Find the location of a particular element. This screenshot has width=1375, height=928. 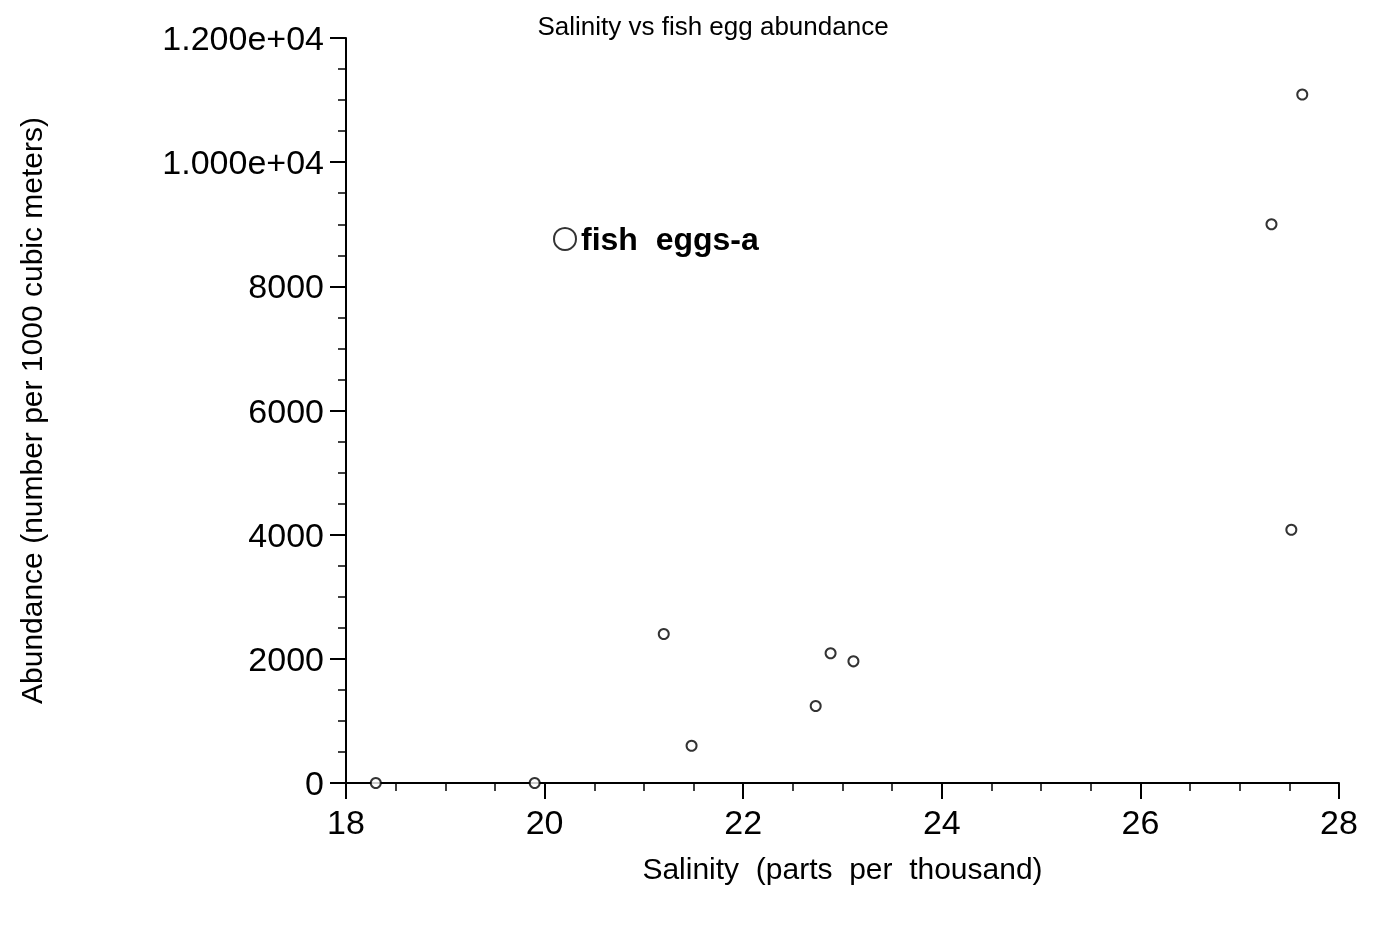

y-tick-label: 4000 is located at coordinates (286, 534).